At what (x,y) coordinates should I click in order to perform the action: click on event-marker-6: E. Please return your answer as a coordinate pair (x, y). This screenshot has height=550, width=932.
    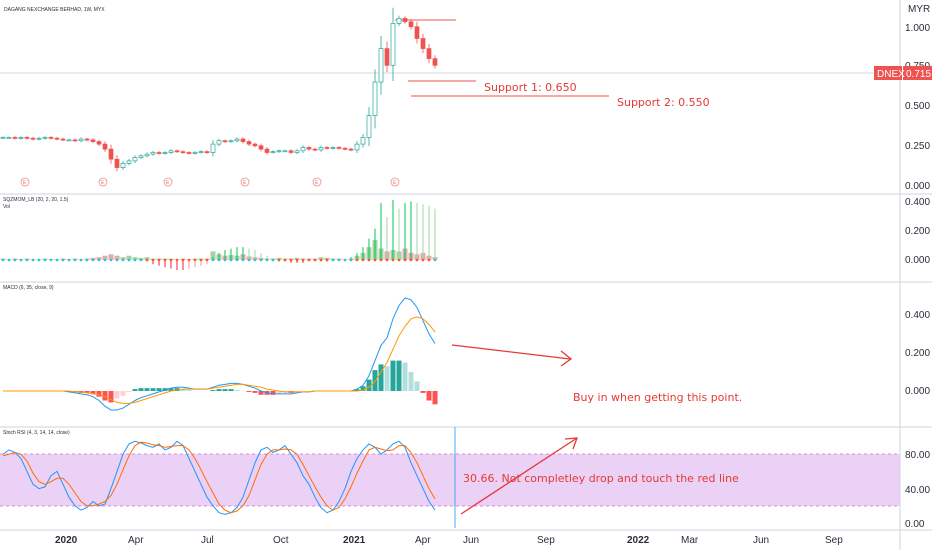
    Looking at the image, I should click on (395, 182).